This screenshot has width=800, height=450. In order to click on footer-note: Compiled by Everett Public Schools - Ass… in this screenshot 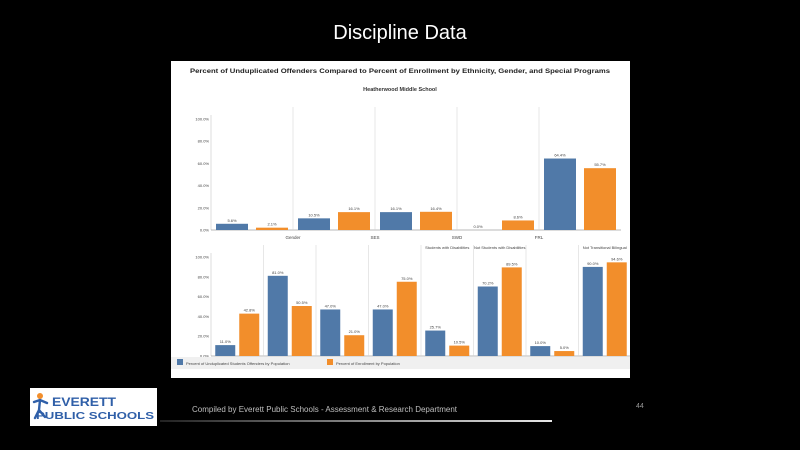, I will do `click(325, 409)`.